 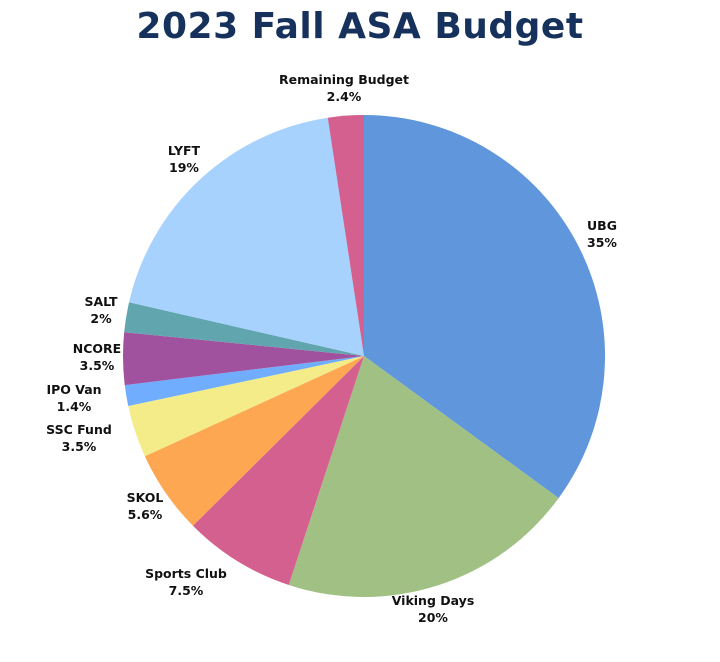 What do you see at coordinates (602, 242) in the screenshot?
I see `slice-value-ubg: 35%` at bounding box center [602, 242].